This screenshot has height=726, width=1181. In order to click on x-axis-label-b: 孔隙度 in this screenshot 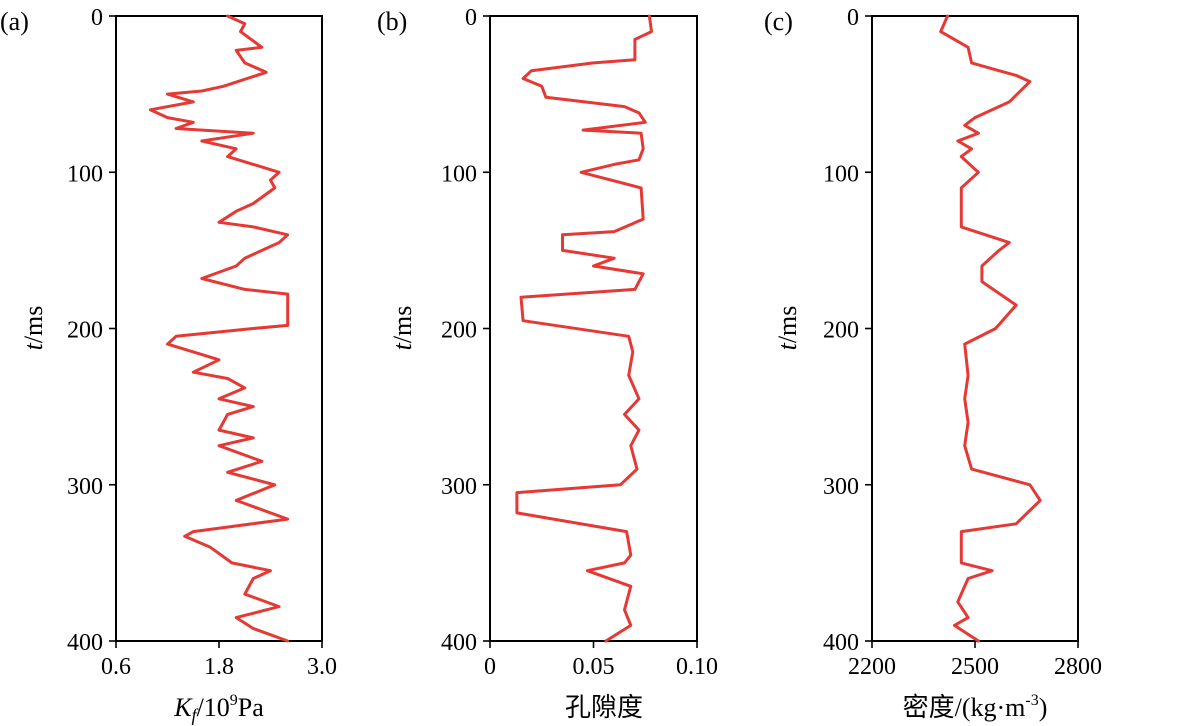, I will do `click(604, 707)`.